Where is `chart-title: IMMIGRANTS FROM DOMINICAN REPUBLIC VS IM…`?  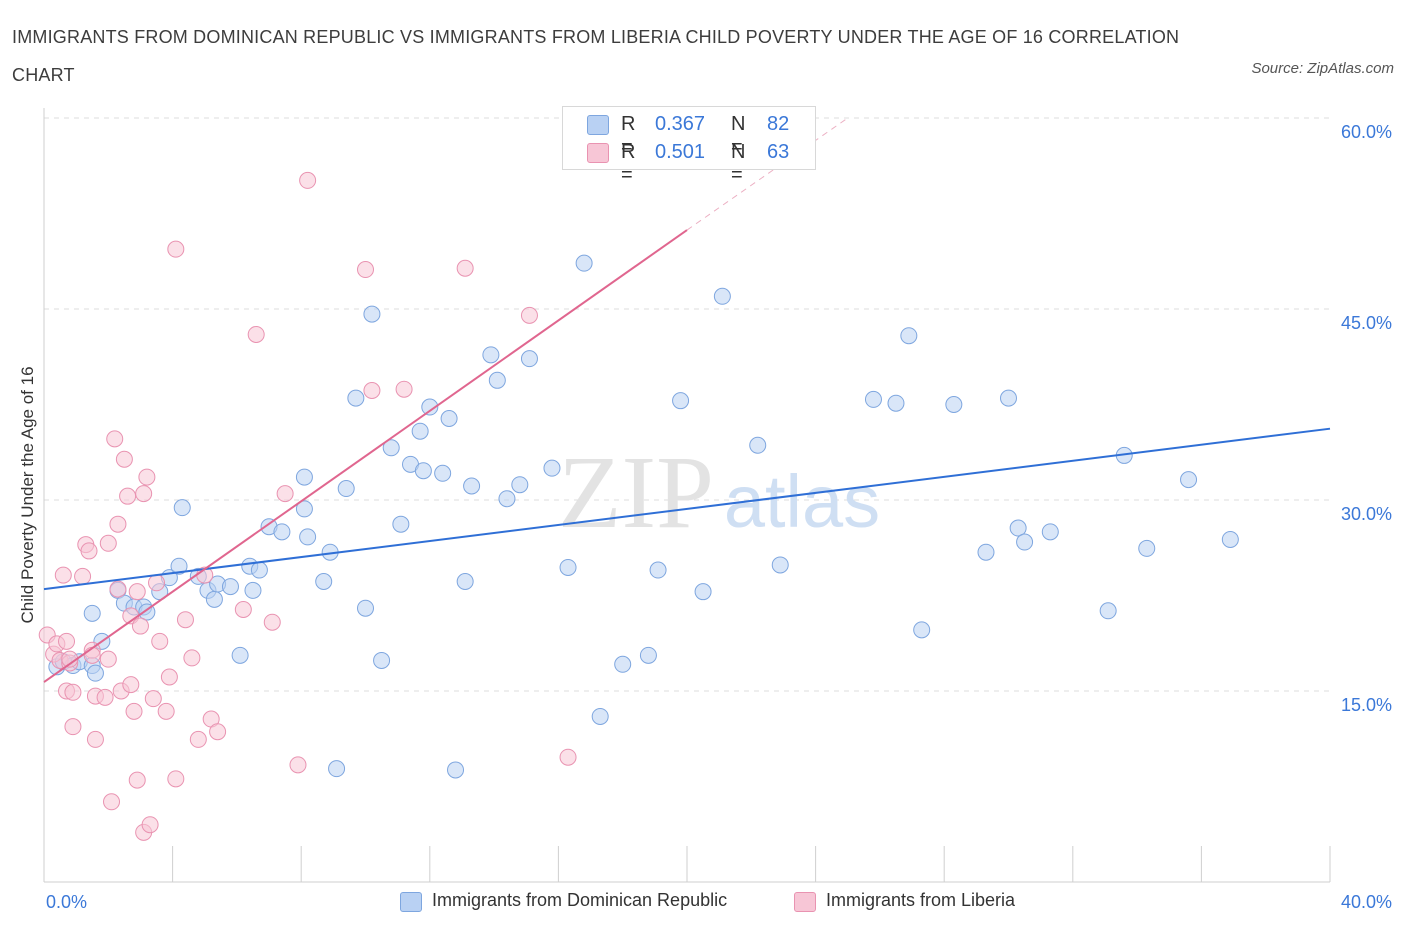
chart-title: IMMIGRANTS FROM DOMINICAN REPUBLIC VS IM… is located at coordinates (596, 56).